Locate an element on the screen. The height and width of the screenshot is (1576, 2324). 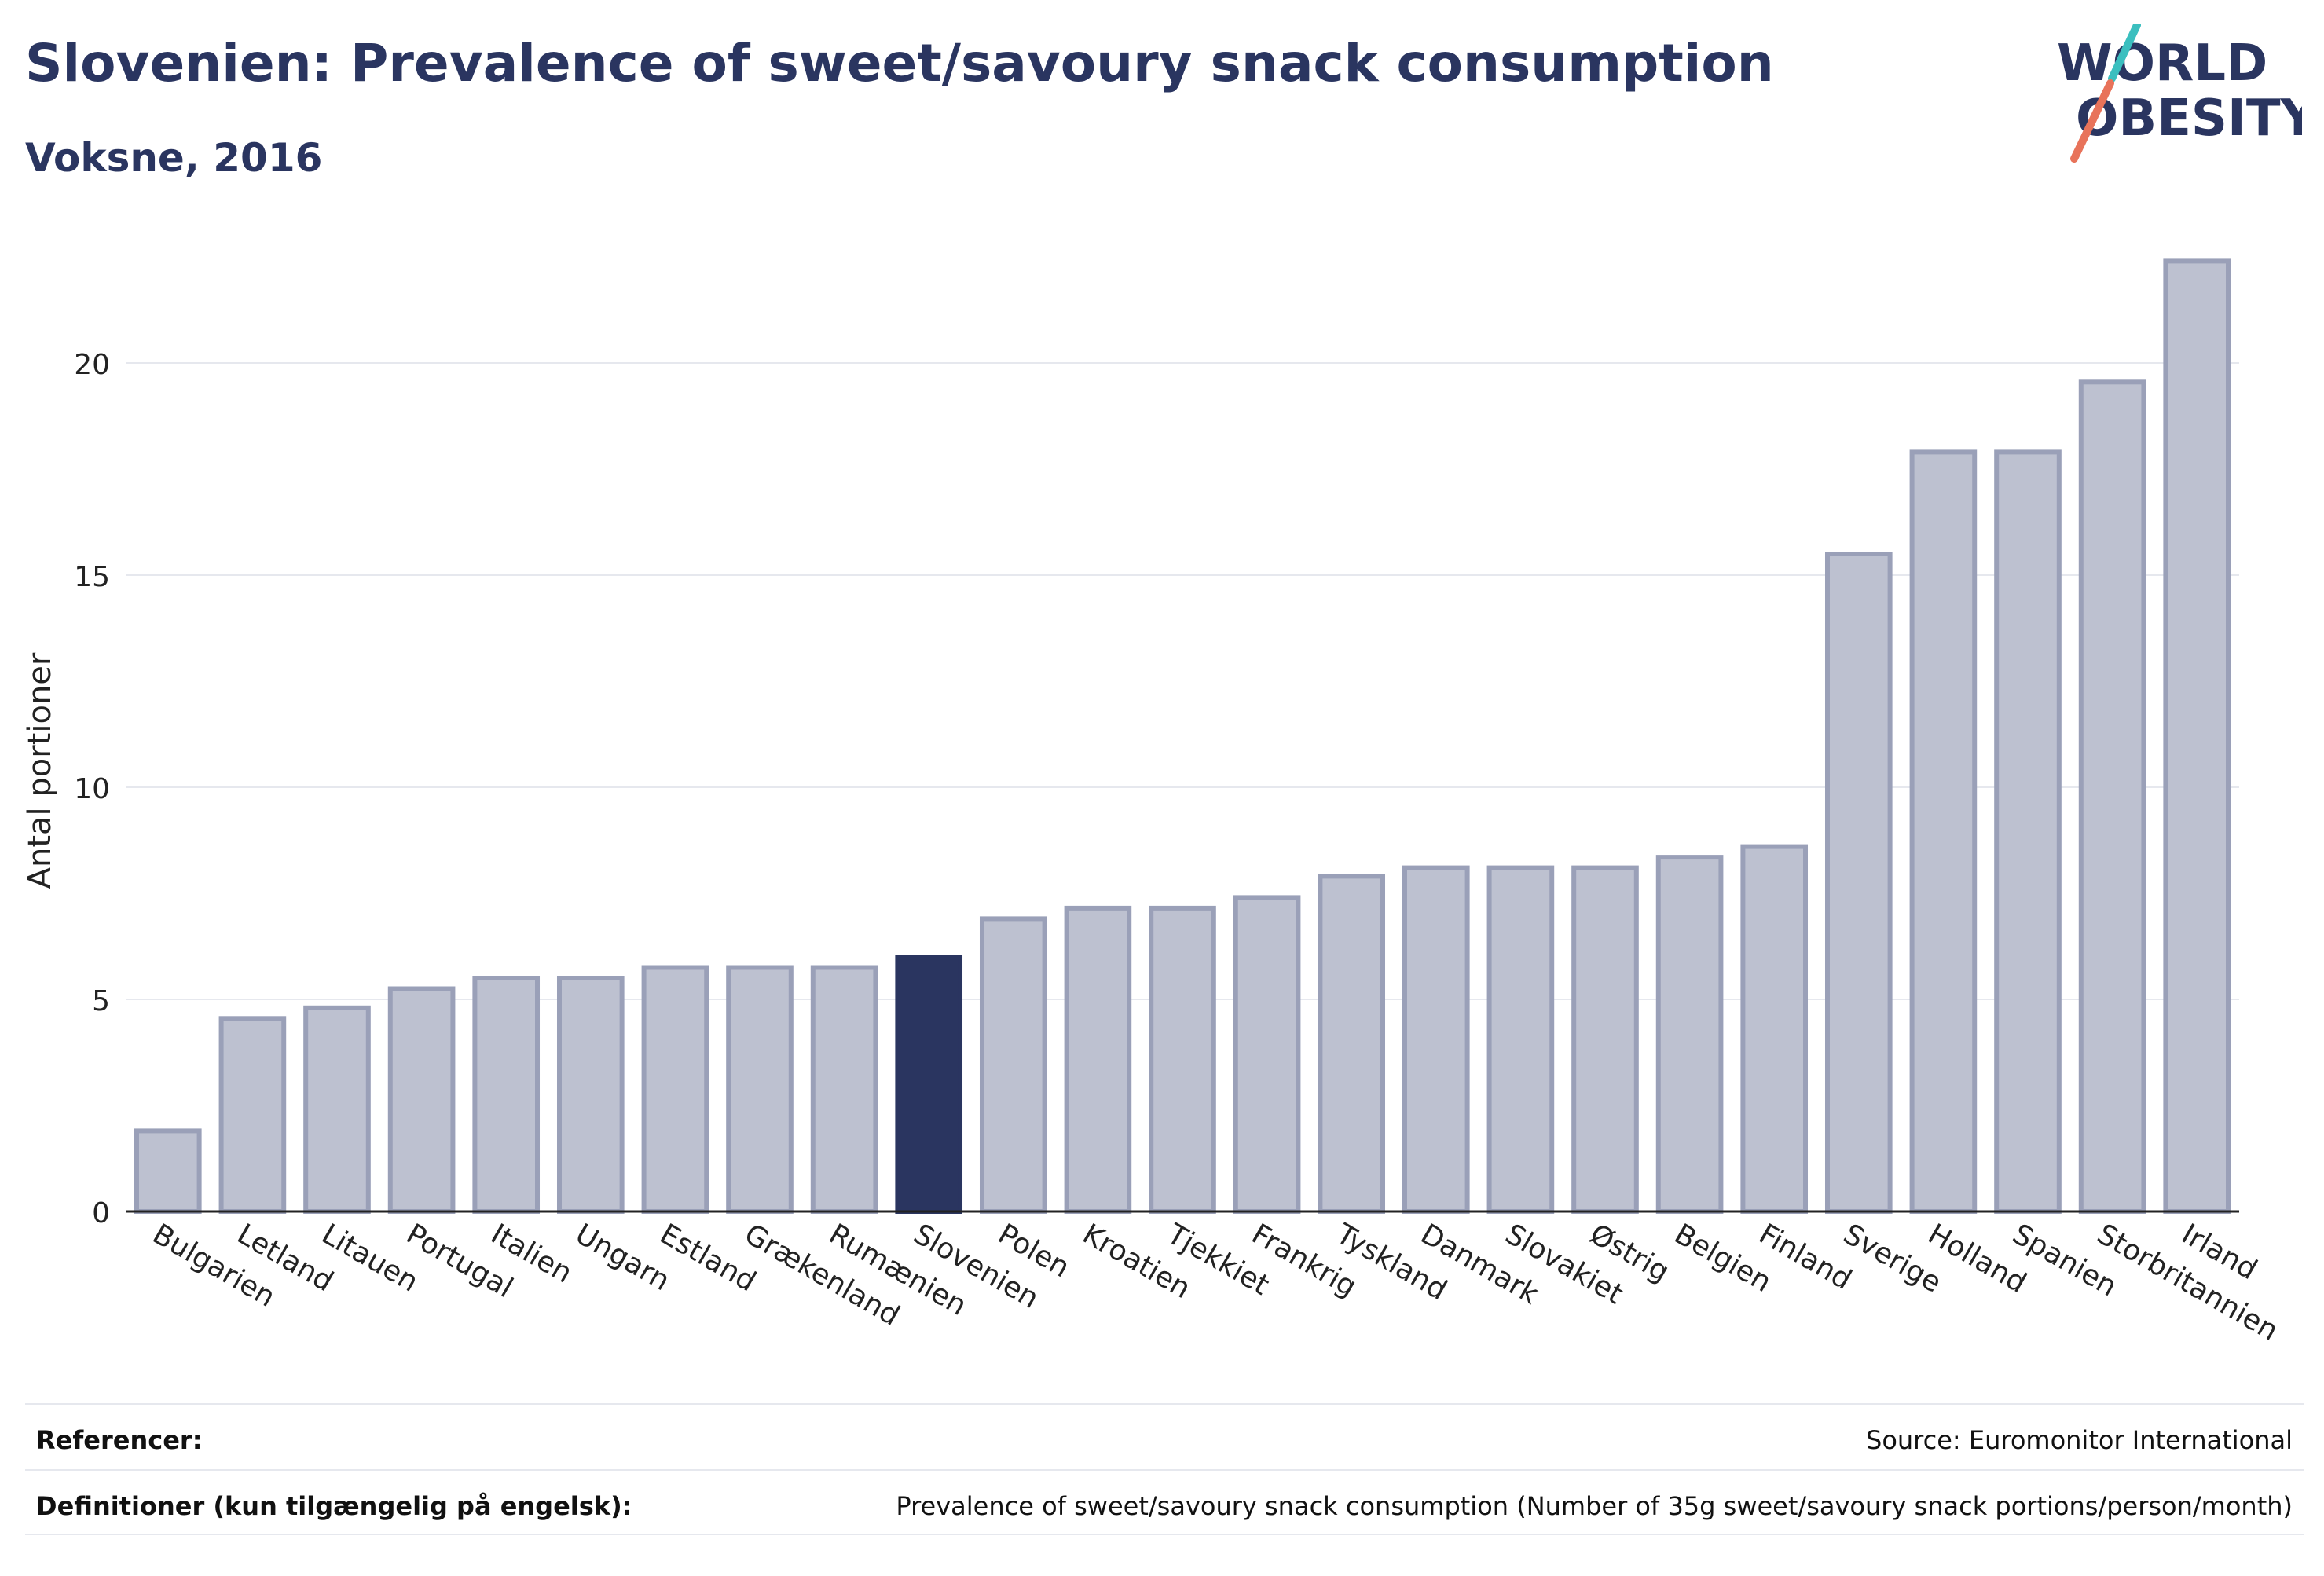
bar-polen is located at coordinates (1013, 1065).